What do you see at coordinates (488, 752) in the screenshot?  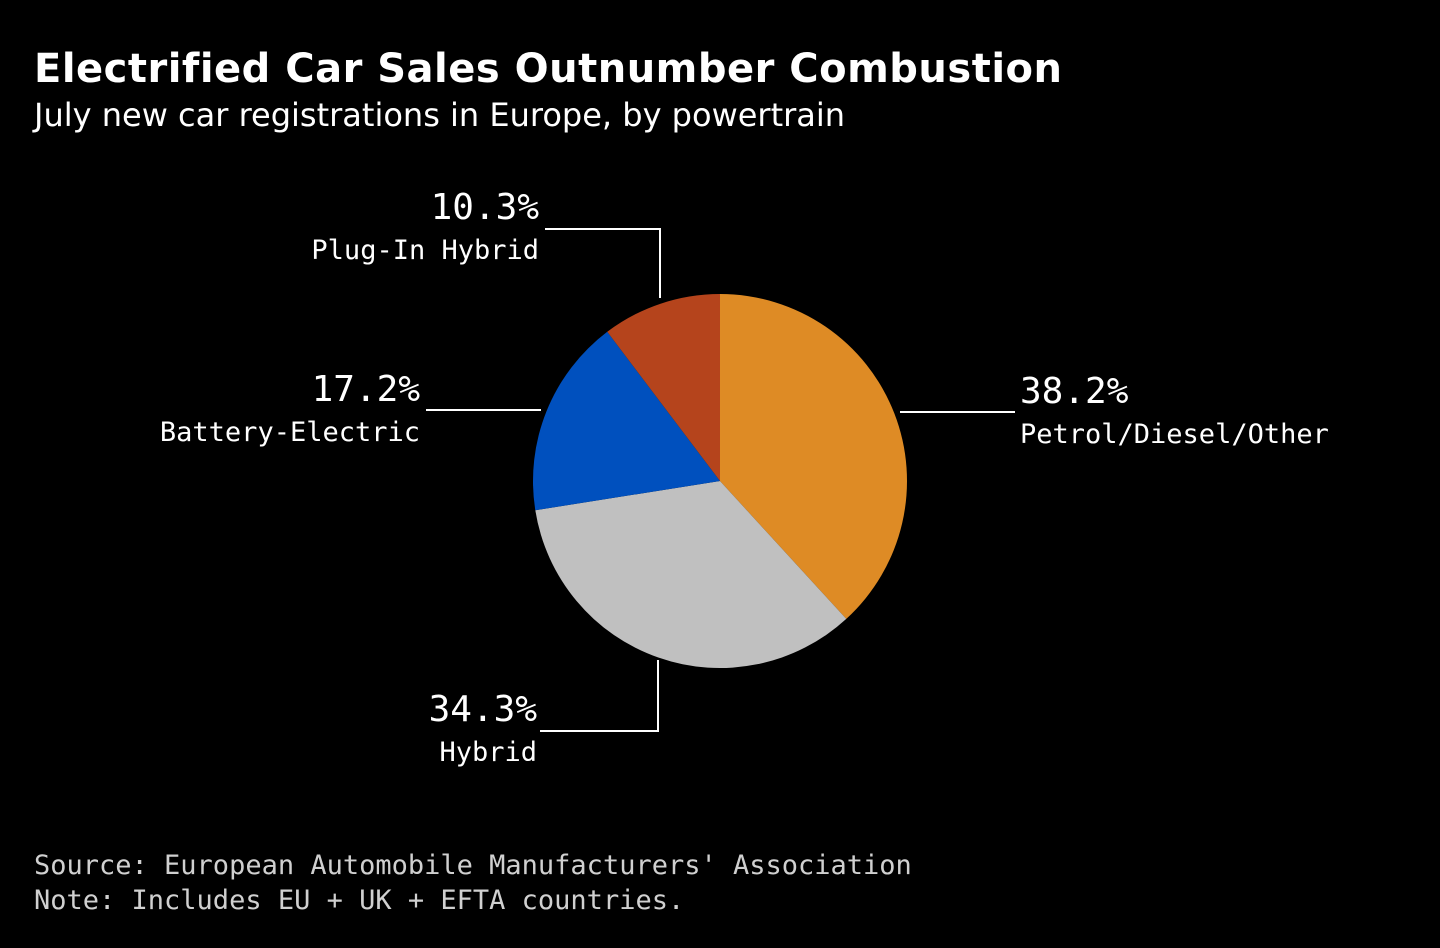 I see `slice-category-label: Hybrid` at bounding box center [488, 752].